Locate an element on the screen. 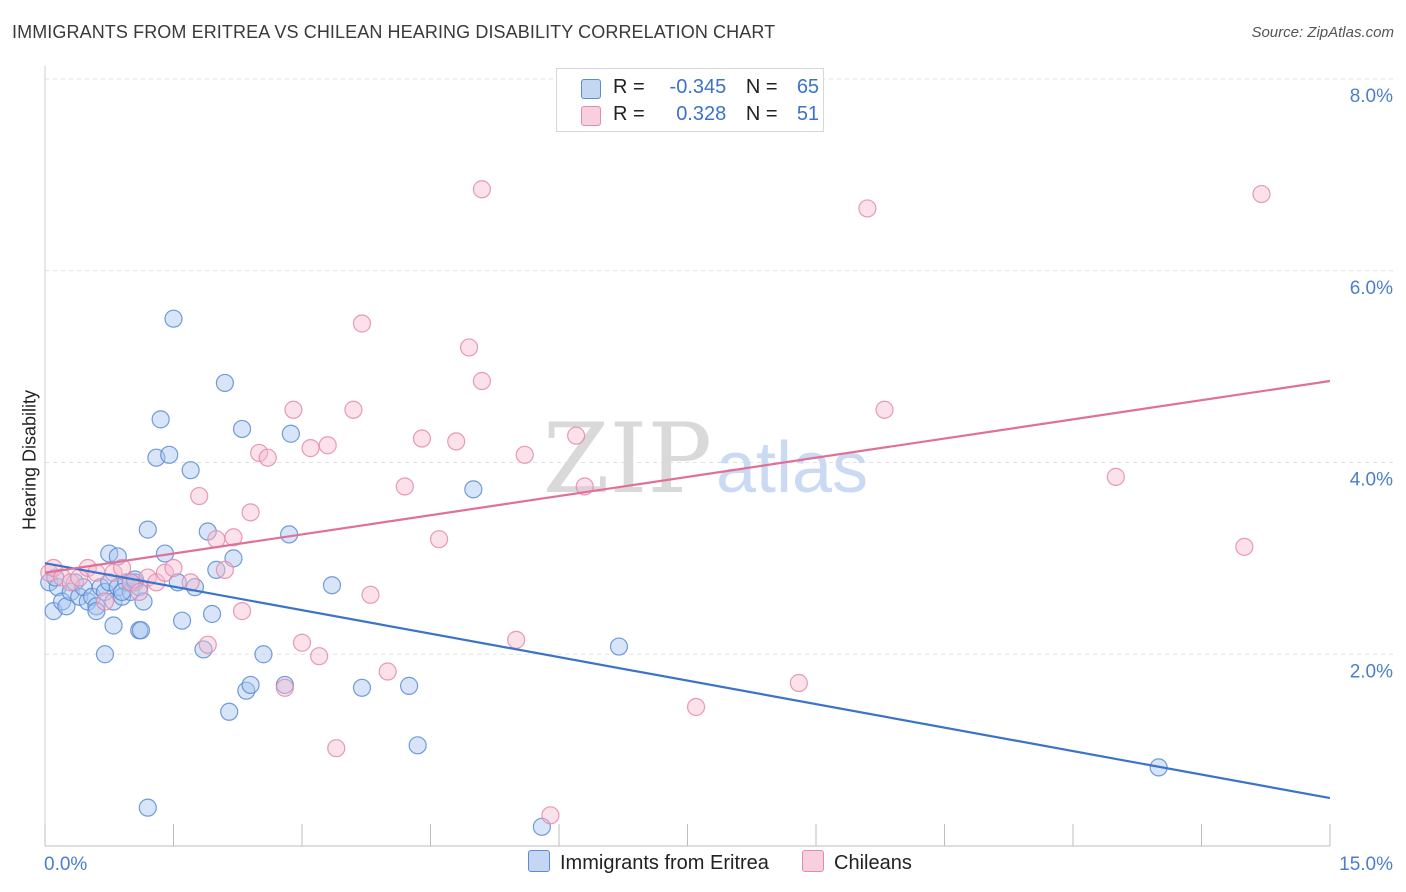 The width and height of the screenshot is (1406, 892). legend-n-label: N = is located at coordinates (761, 87).